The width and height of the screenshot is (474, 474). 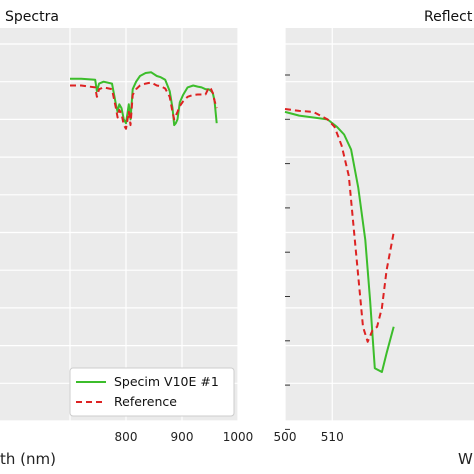 What do you see at coordinates (145, 401) in the screenshot?
I see `legend-label-reference: Reference` at bounding box center [145, 401].